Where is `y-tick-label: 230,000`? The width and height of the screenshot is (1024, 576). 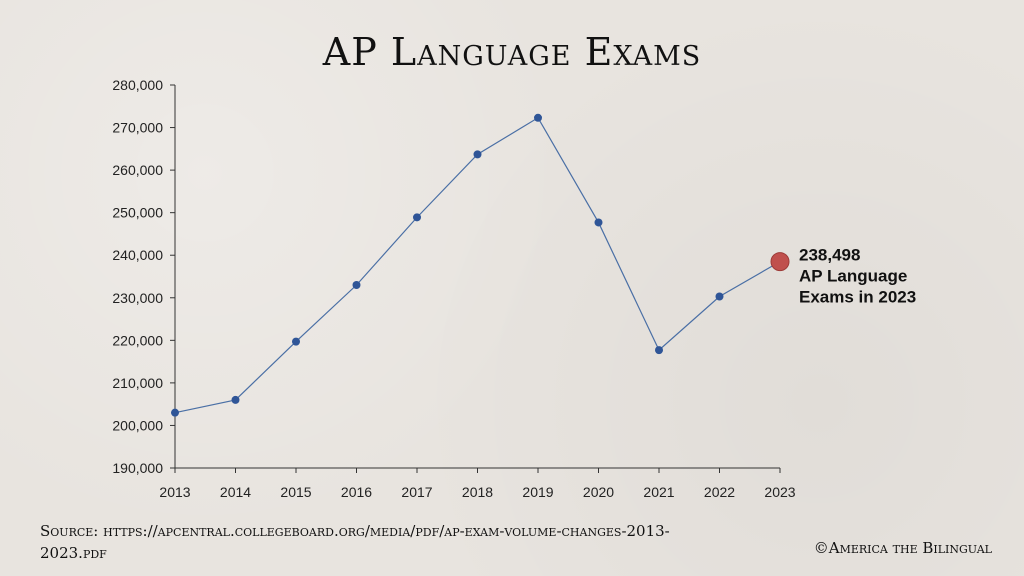
y-tick-label: 230,000 is located at coordinates (137, 298).